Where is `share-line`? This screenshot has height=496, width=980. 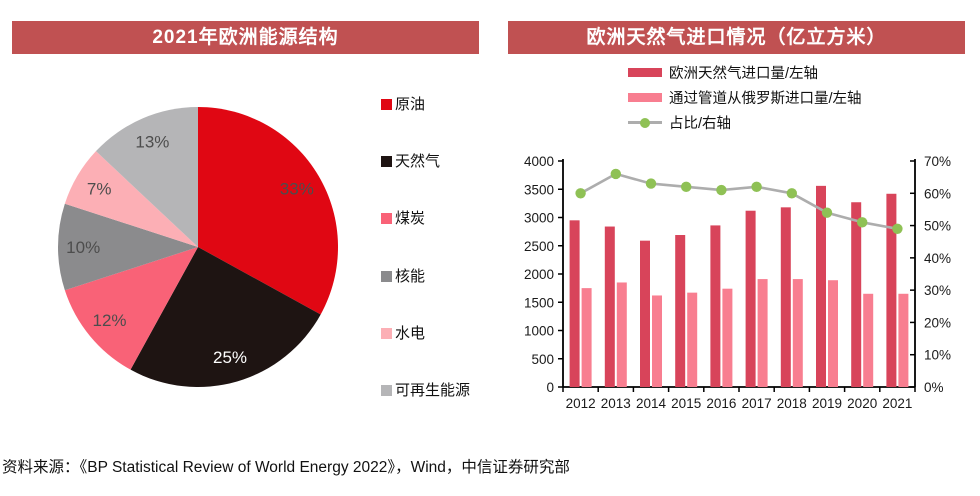
share-line is located at coordinates (738, 201).